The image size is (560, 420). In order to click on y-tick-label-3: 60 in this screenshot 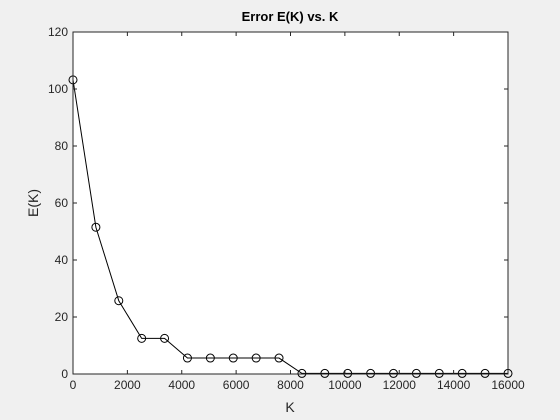, I will do `click(62, 203)`.